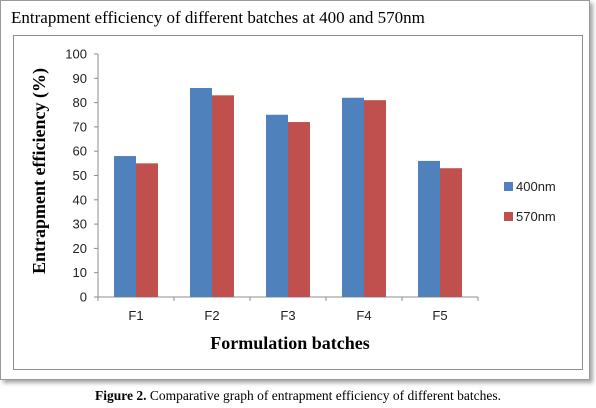 The height and width of the screenshot is (408, 596). I want to click on y-tick-label: 70, so click(80, 126).